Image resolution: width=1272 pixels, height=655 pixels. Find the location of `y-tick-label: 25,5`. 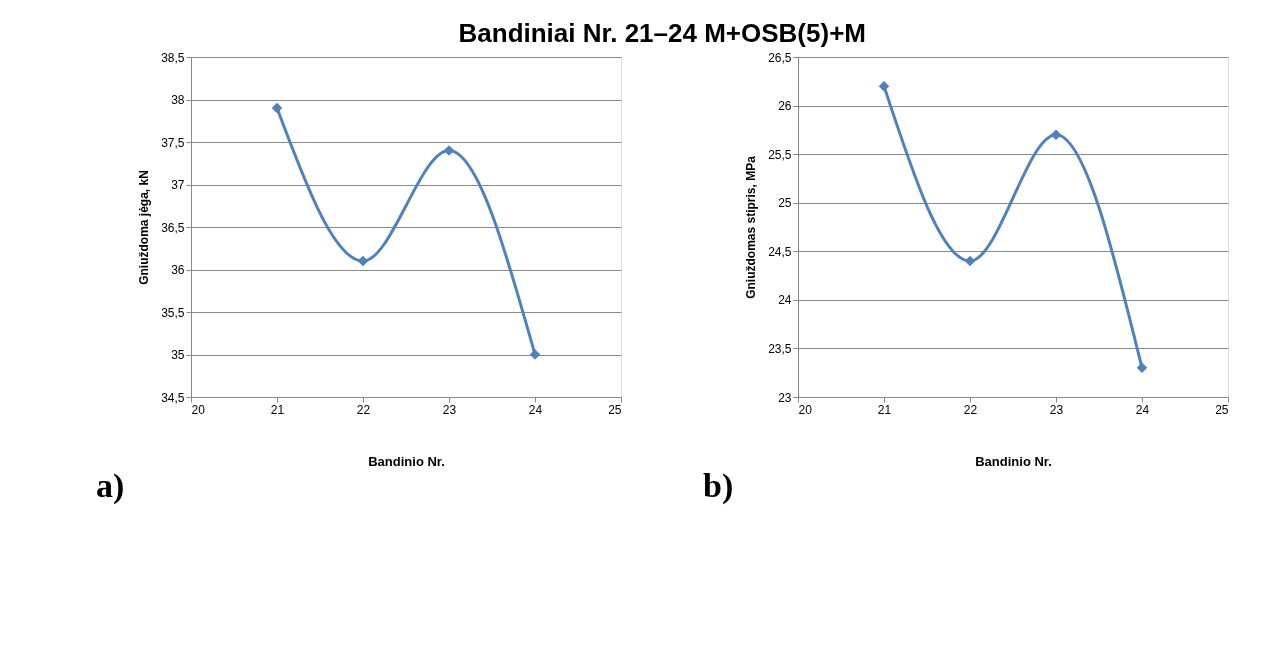

y-tick-label: 25,5 is located at coordinates (780, 154).